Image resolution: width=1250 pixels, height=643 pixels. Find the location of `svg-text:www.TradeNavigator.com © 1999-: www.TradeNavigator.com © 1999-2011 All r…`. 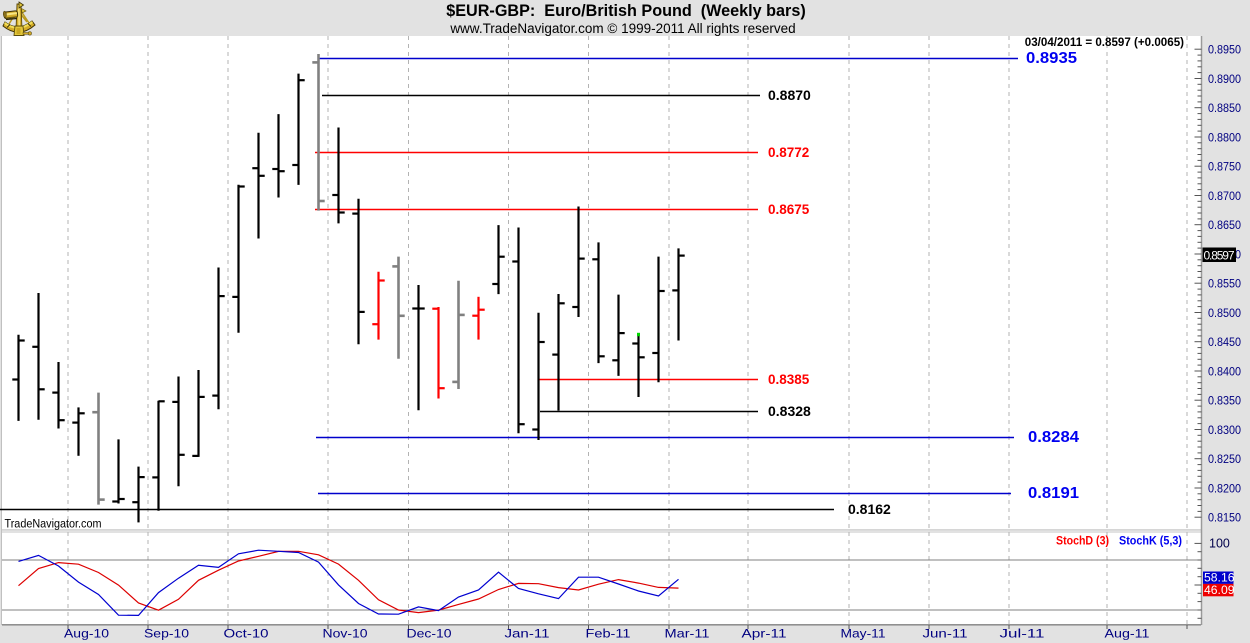

svg-text:www.TradeNavigator.com © 1999-: www.TradeNavigator.com © 1999-2011 All r… is located at coordinates (622, 28).